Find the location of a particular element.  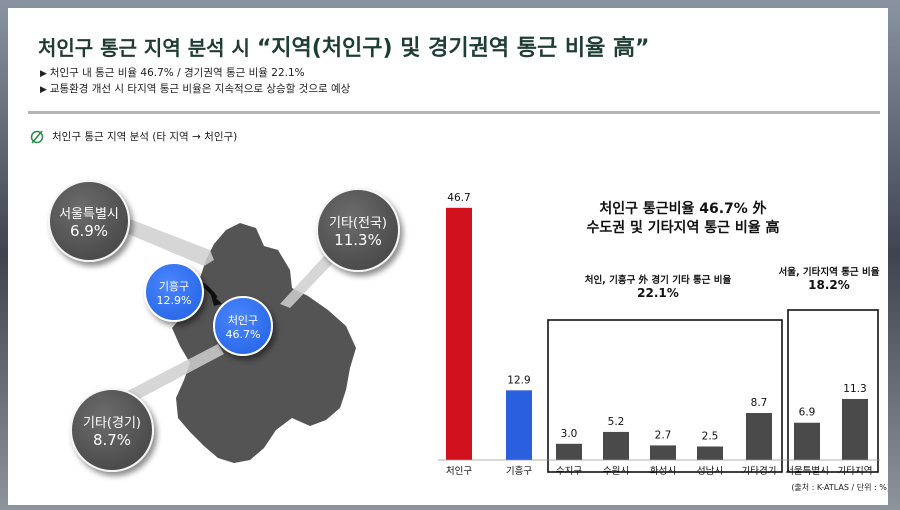

bar-value-label: 6.9 is located at coordinates (807, 413).